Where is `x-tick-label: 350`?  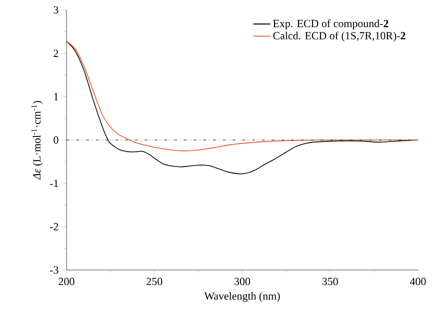
x-tick-label: 350 is located at coordinates (330, 282).